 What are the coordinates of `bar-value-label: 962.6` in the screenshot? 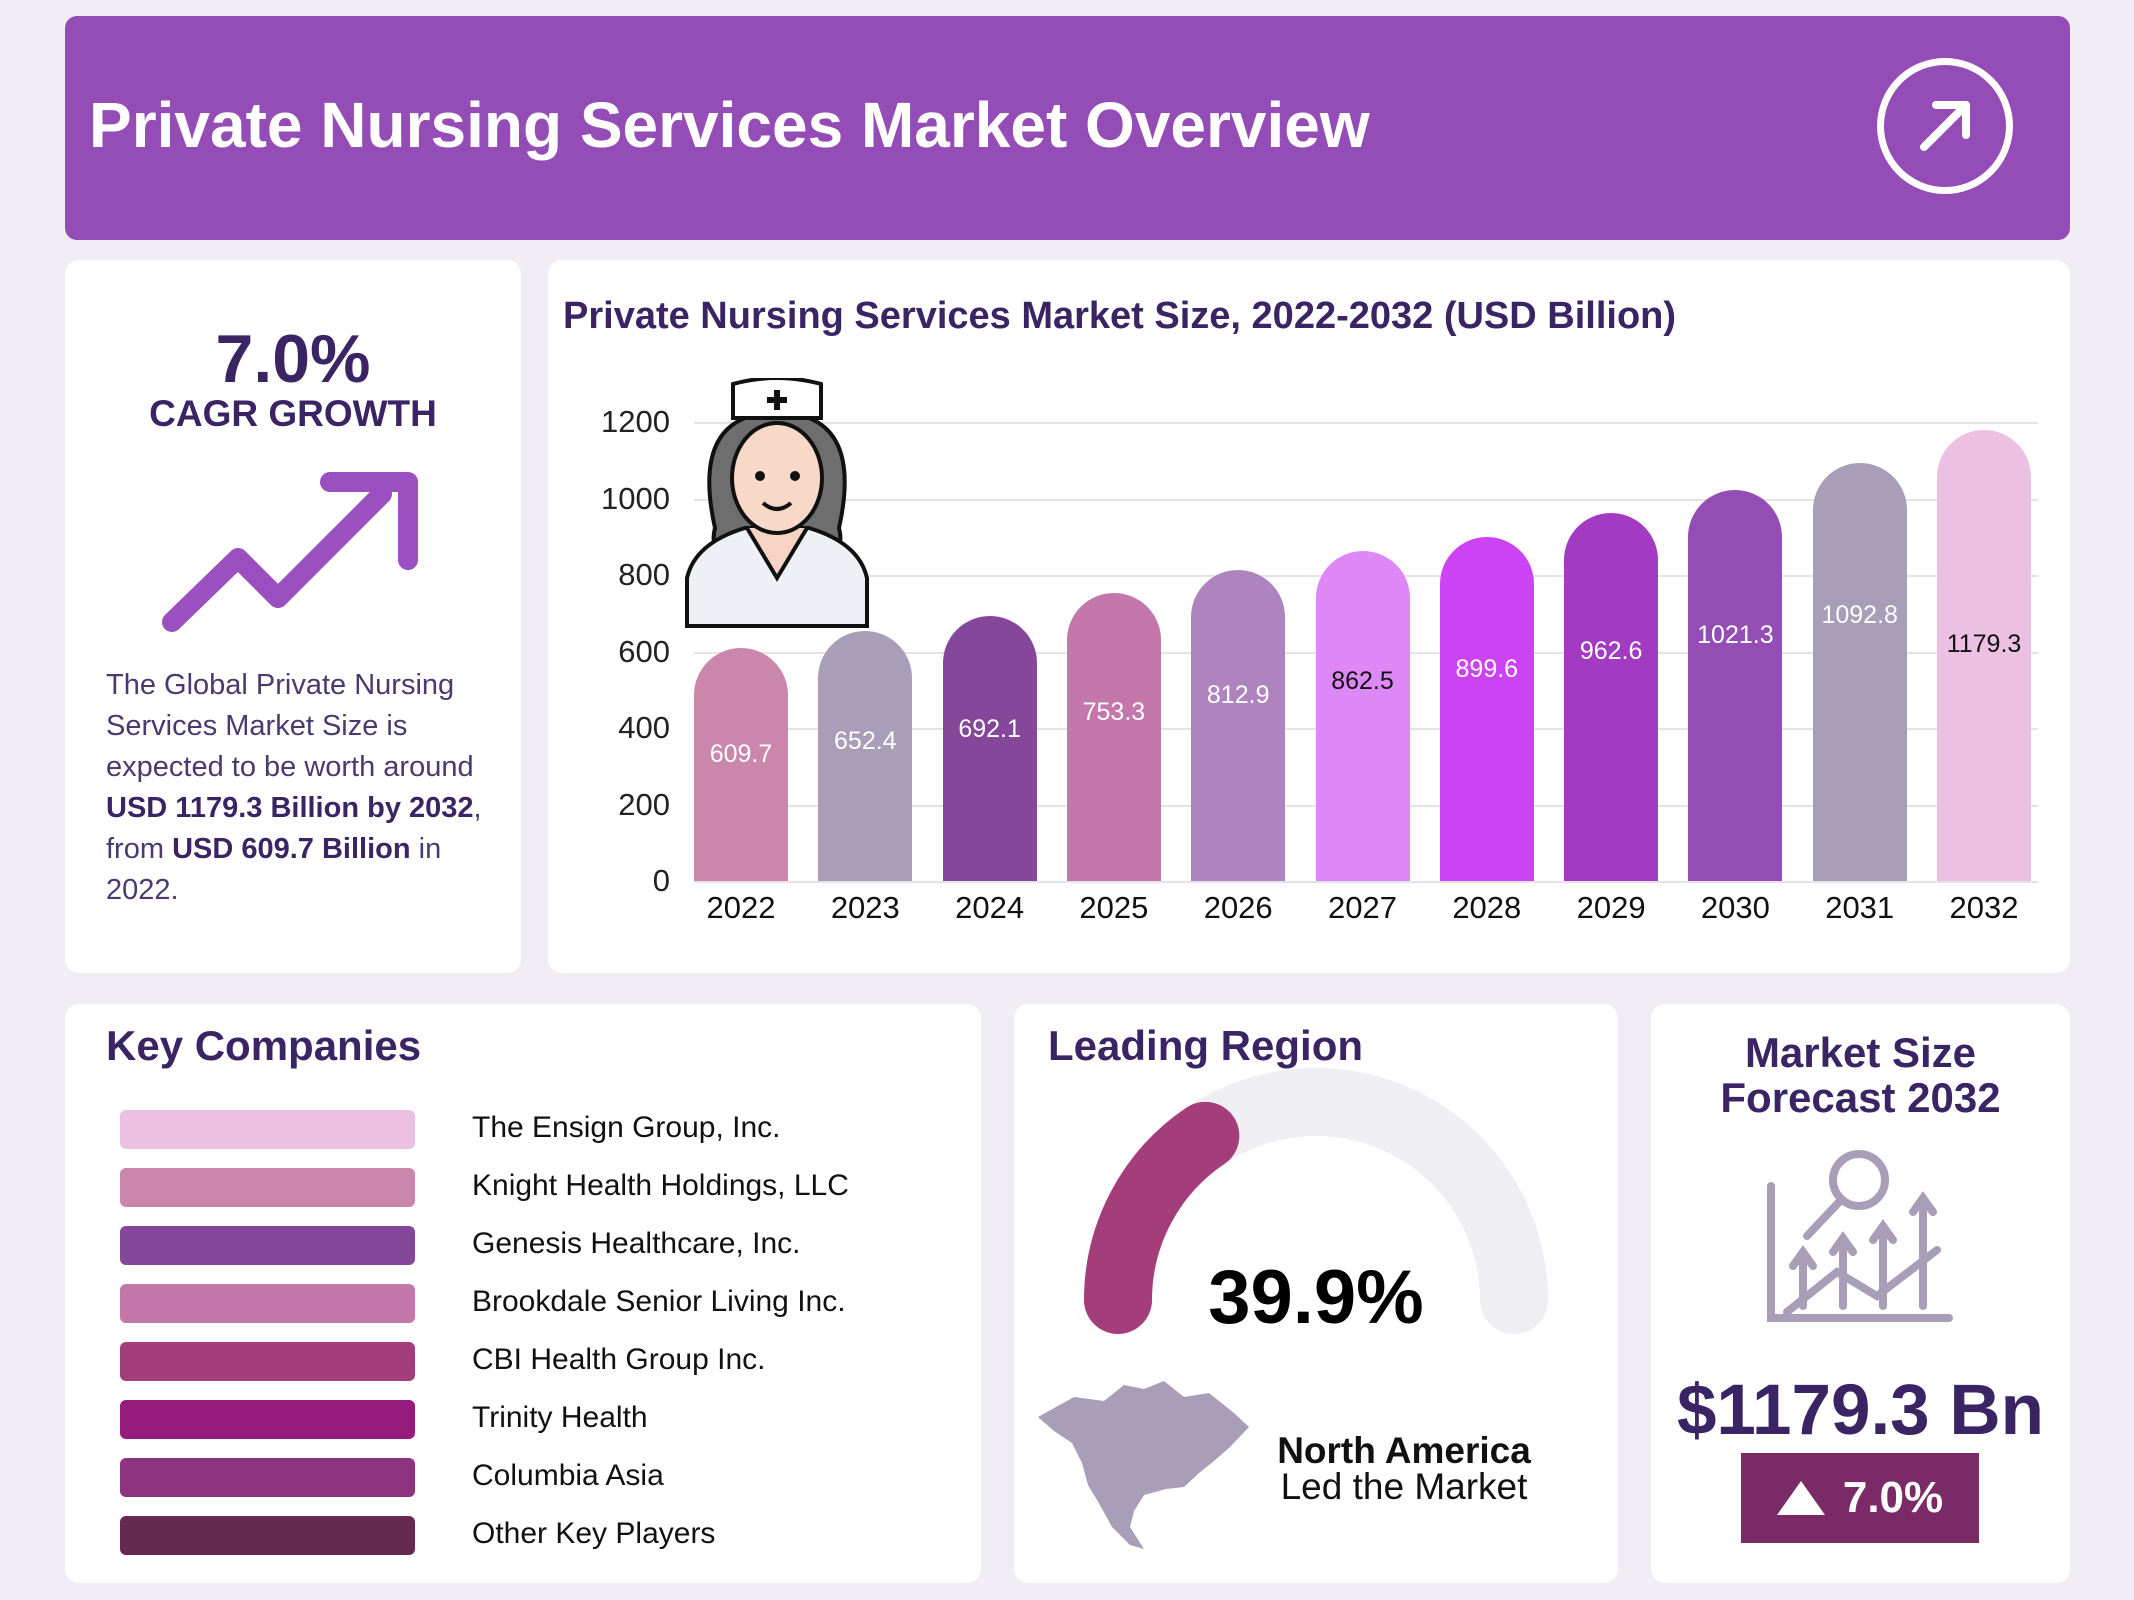 It's located at (1611, 651).